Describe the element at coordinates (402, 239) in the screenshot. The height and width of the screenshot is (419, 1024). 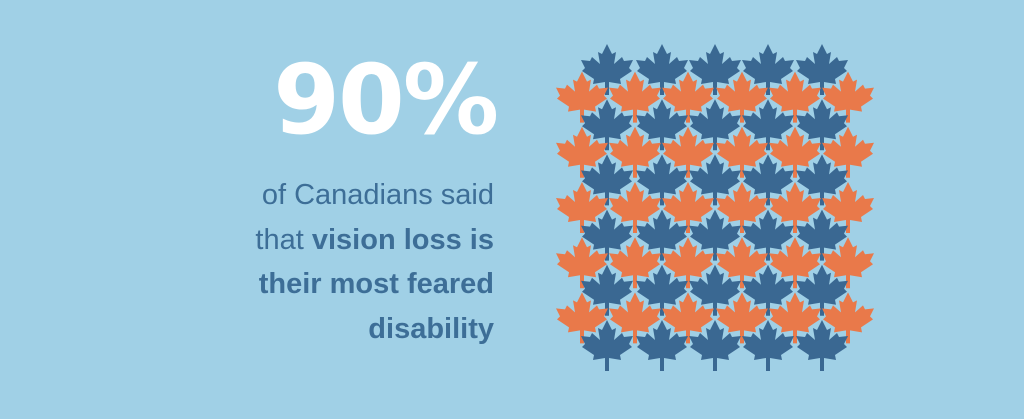
I see `caption-line-2-bold: vision loss is` at that location.